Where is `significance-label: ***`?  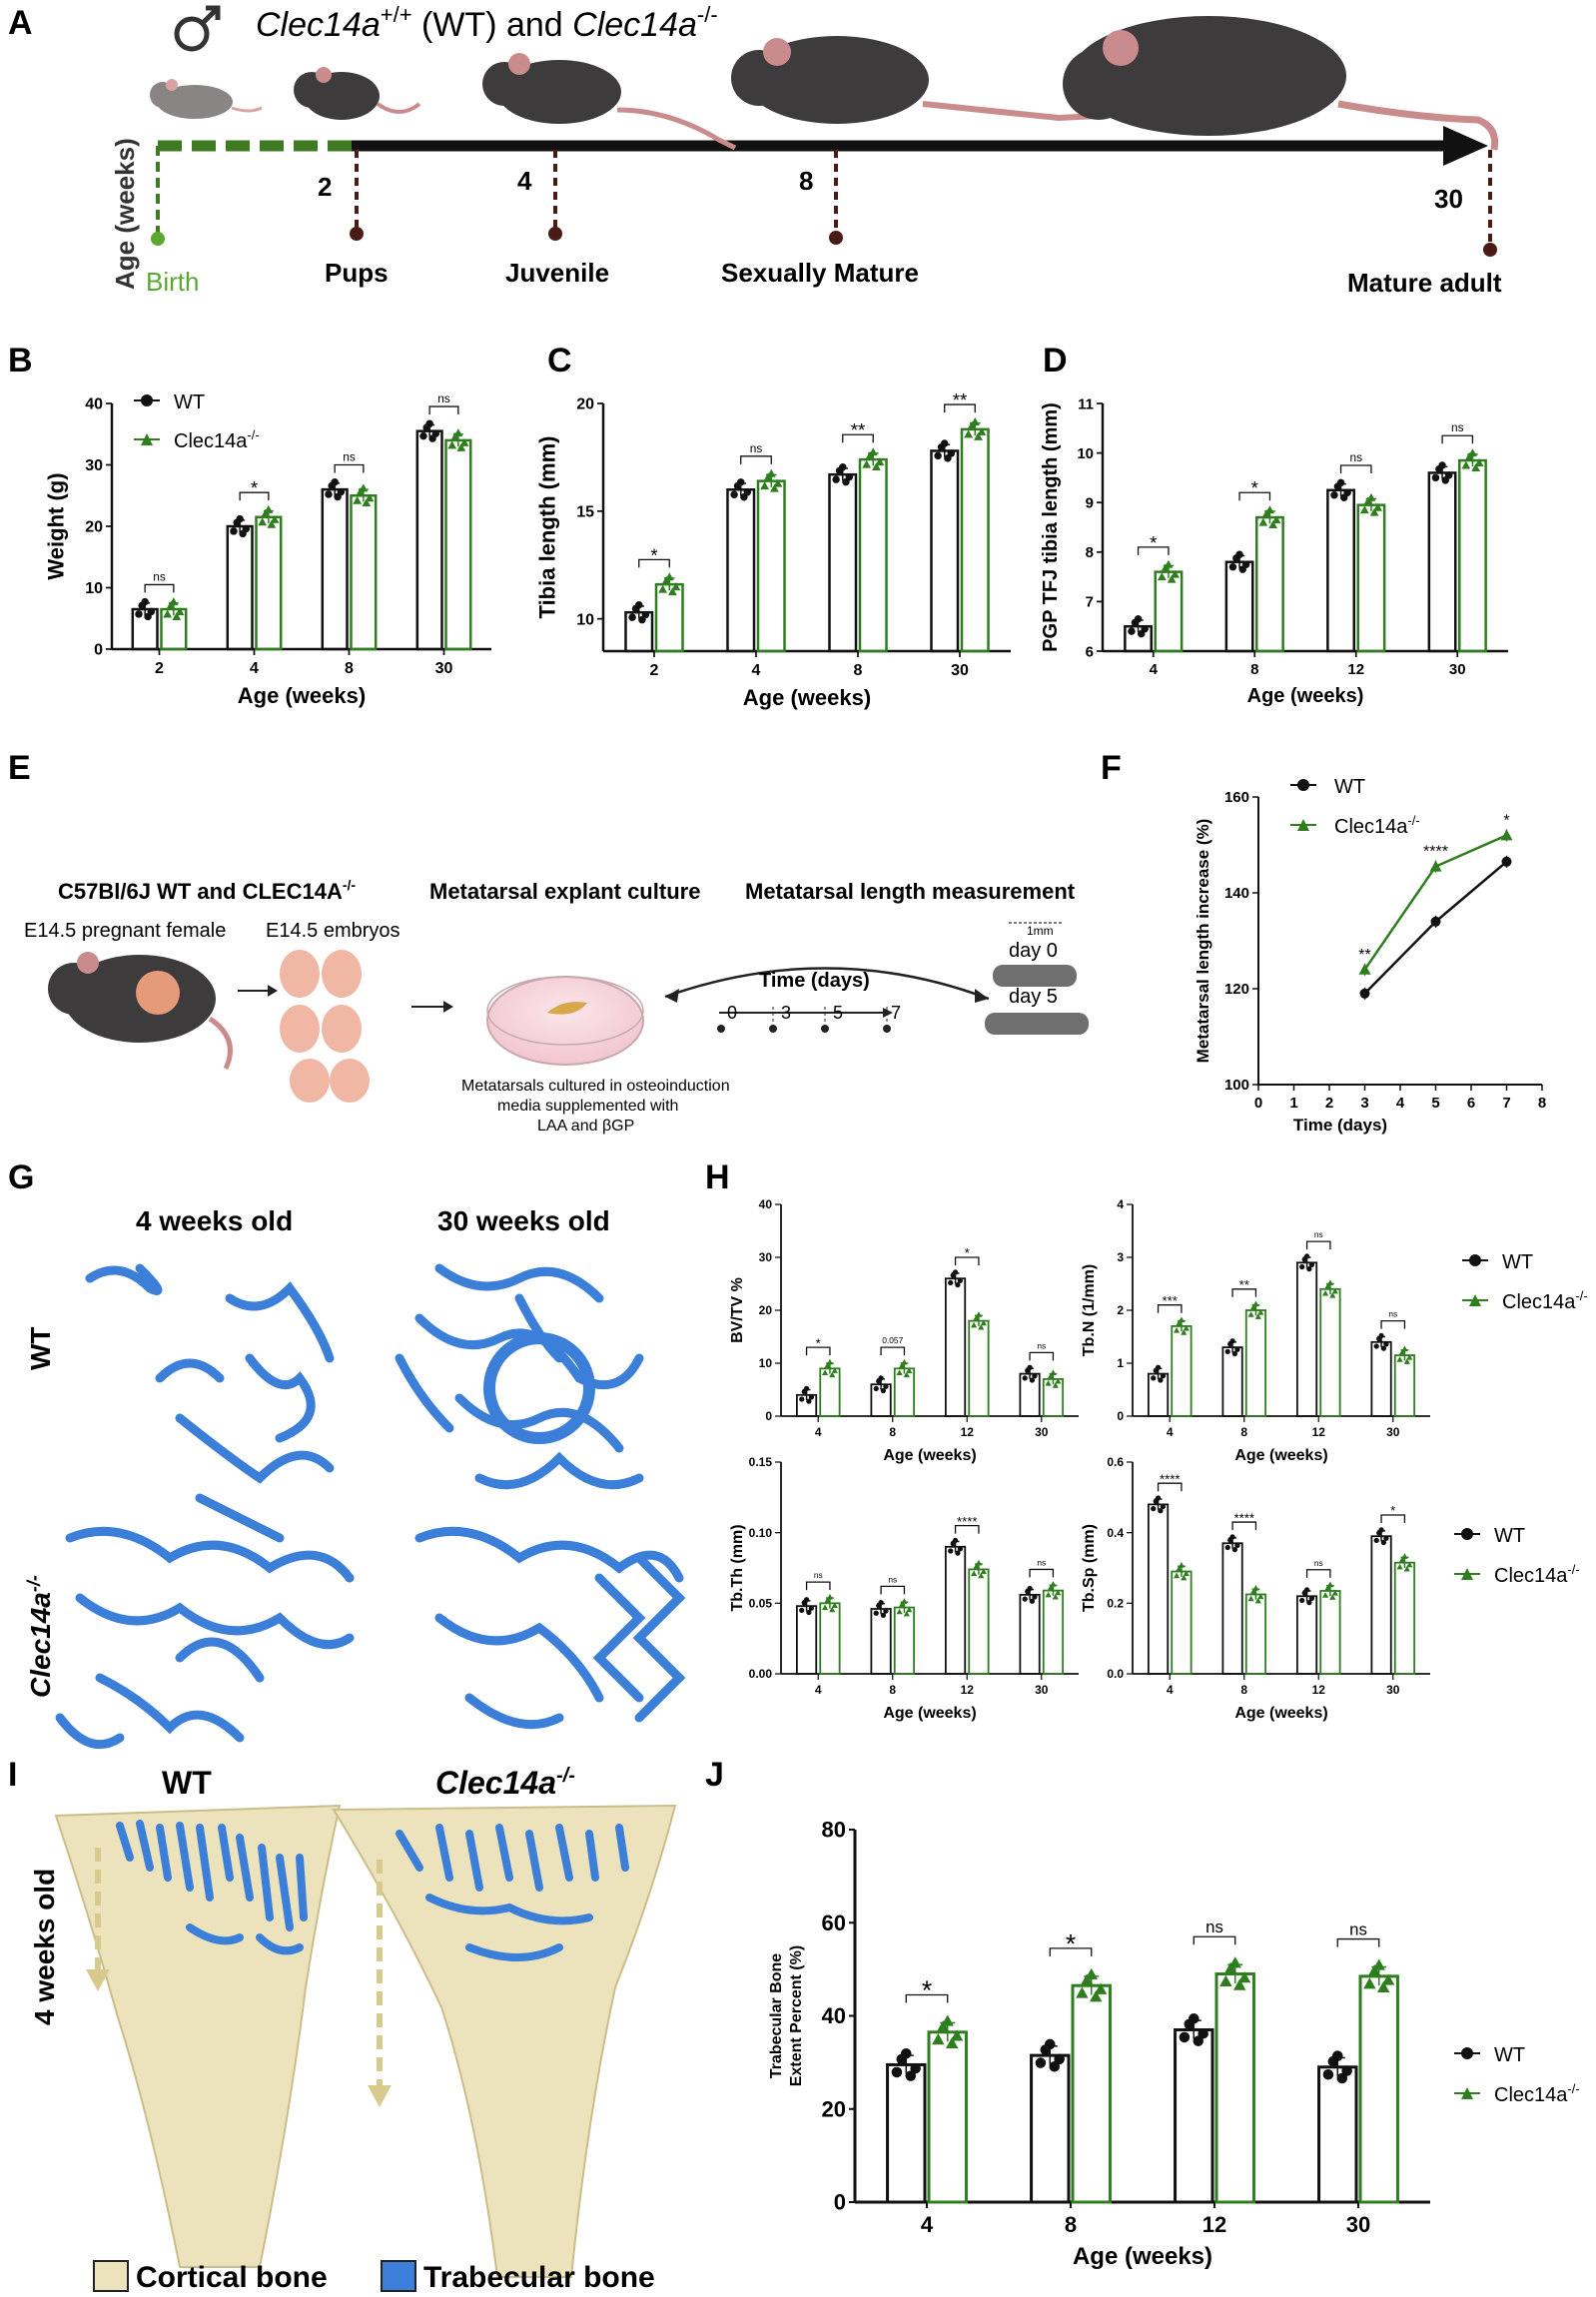
significance-label: *** is located at coordinates (1170, 1300).